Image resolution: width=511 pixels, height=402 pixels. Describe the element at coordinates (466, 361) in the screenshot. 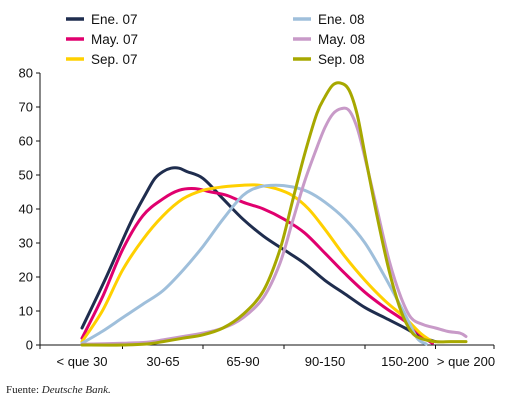

I see `x-tick-label: > que 200` at that location.